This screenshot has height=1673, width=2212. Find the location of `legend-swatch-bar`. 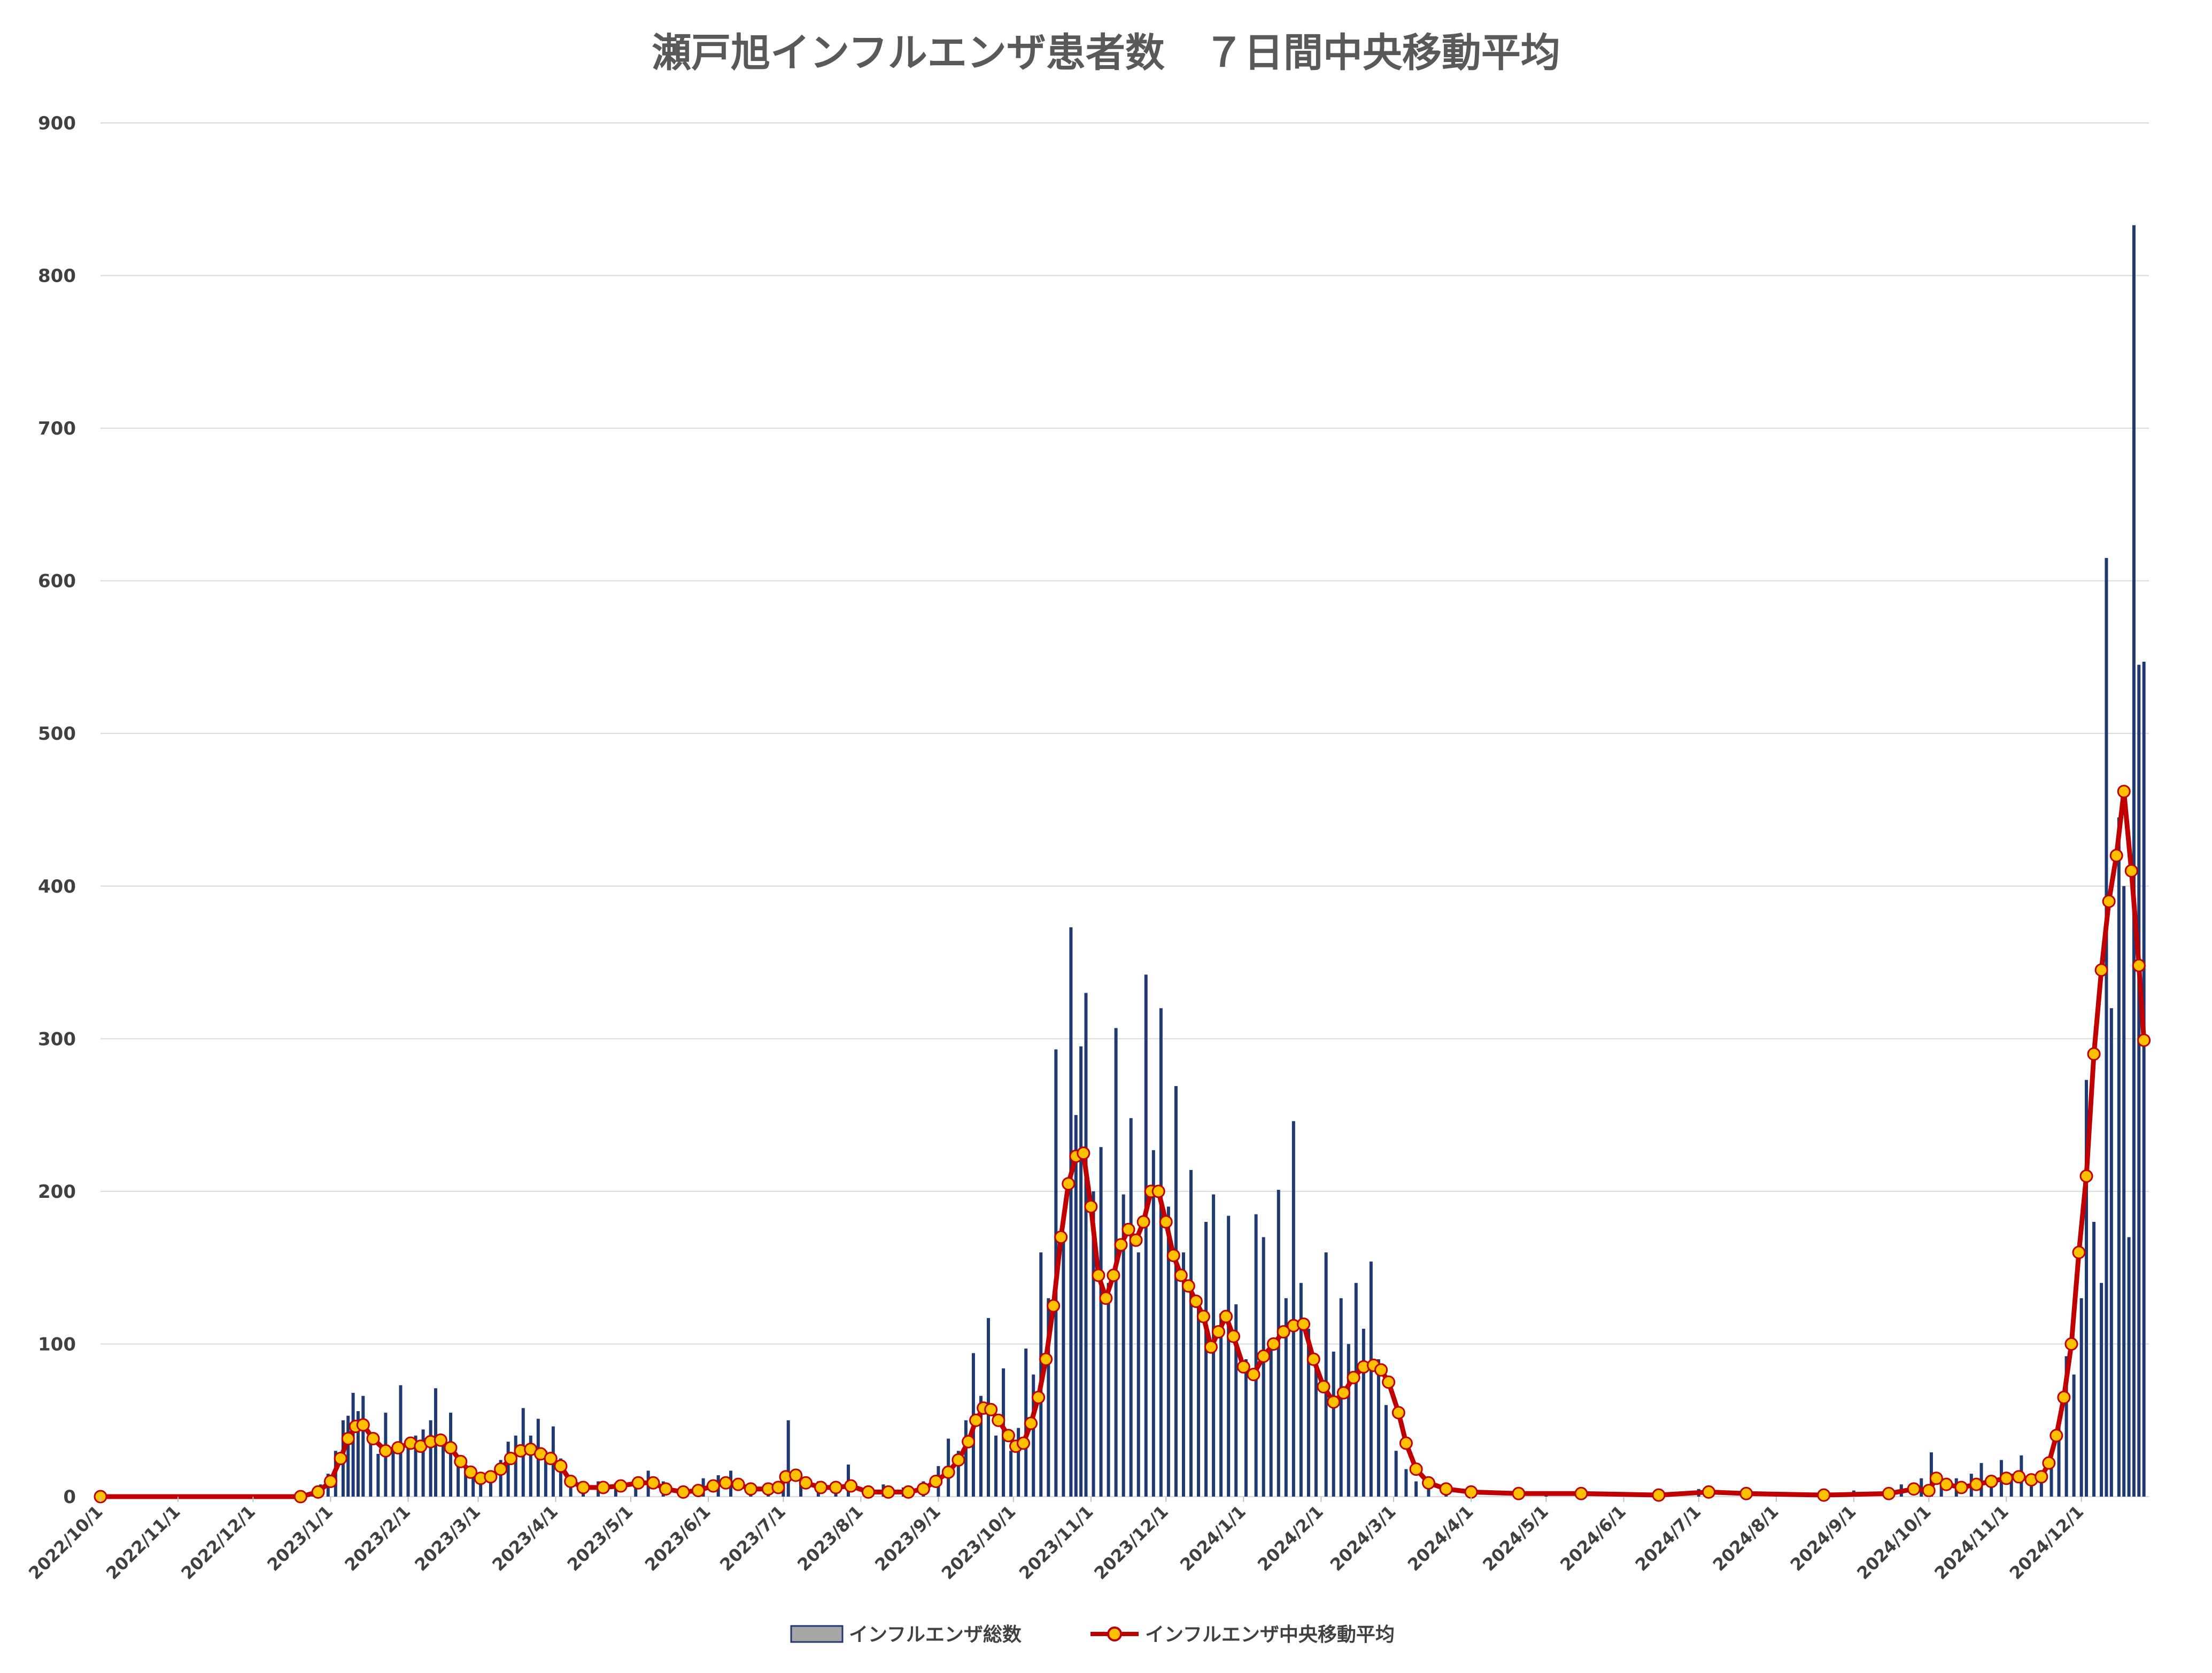

legend-swatch-bar is located at coordinates (817, 1634).